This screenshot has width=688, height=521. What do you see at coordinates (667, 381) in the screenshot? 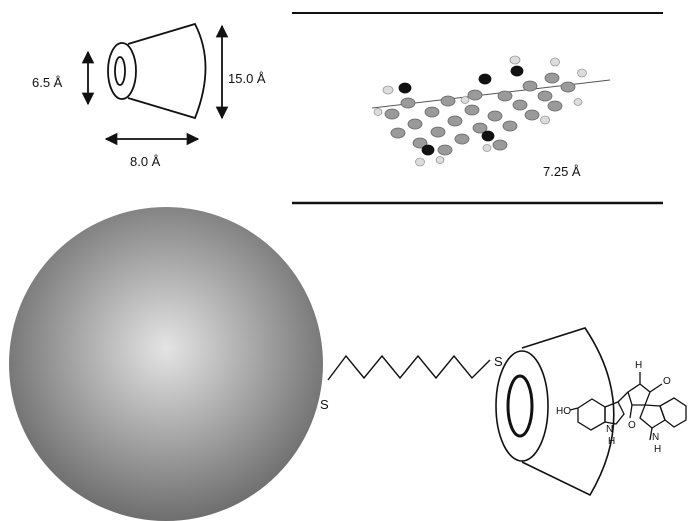
I see `oxygen-top-label: O` at bounding box center [667, 381].